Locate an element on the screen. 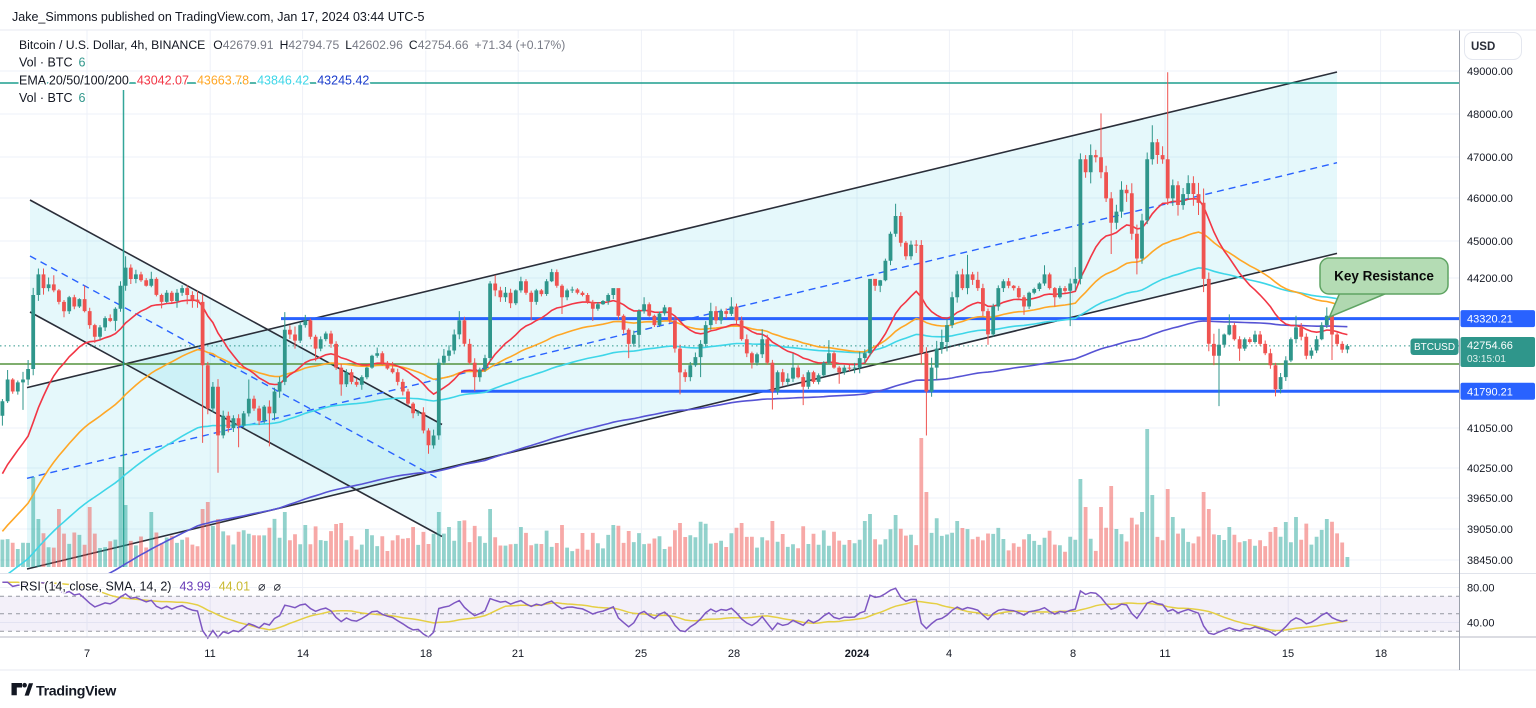 The height and width of the screenshot is (708, 1536). svg-text: 39050.00 is located at coordinates (1490, 530).